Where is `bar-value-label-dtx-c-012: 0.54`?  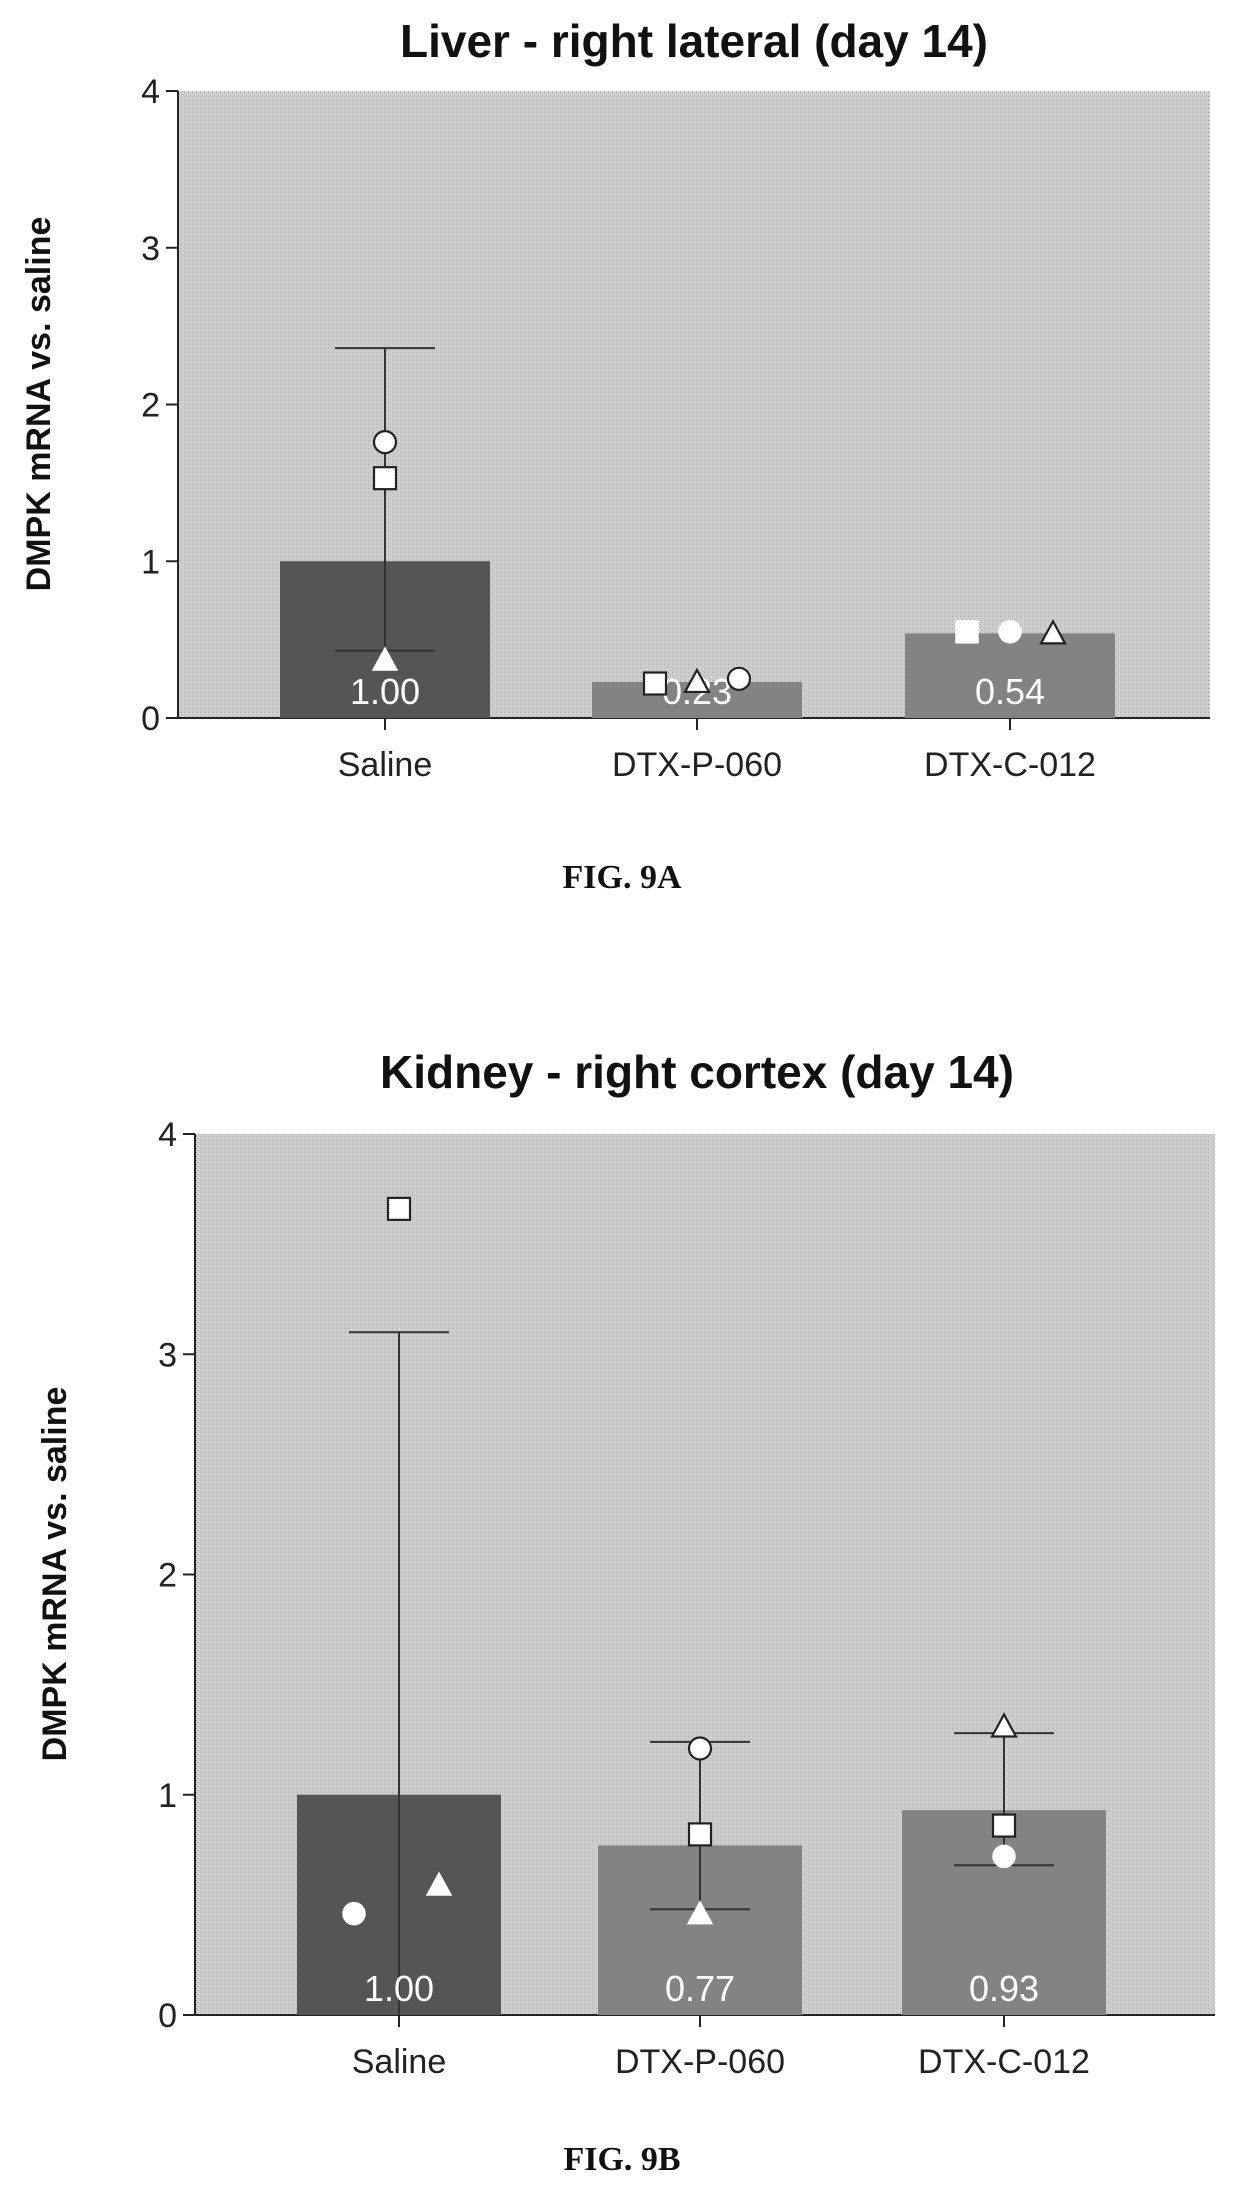
bar-value-label-dtx-c-012: 0.54 is located at coordinates (1010, 691).